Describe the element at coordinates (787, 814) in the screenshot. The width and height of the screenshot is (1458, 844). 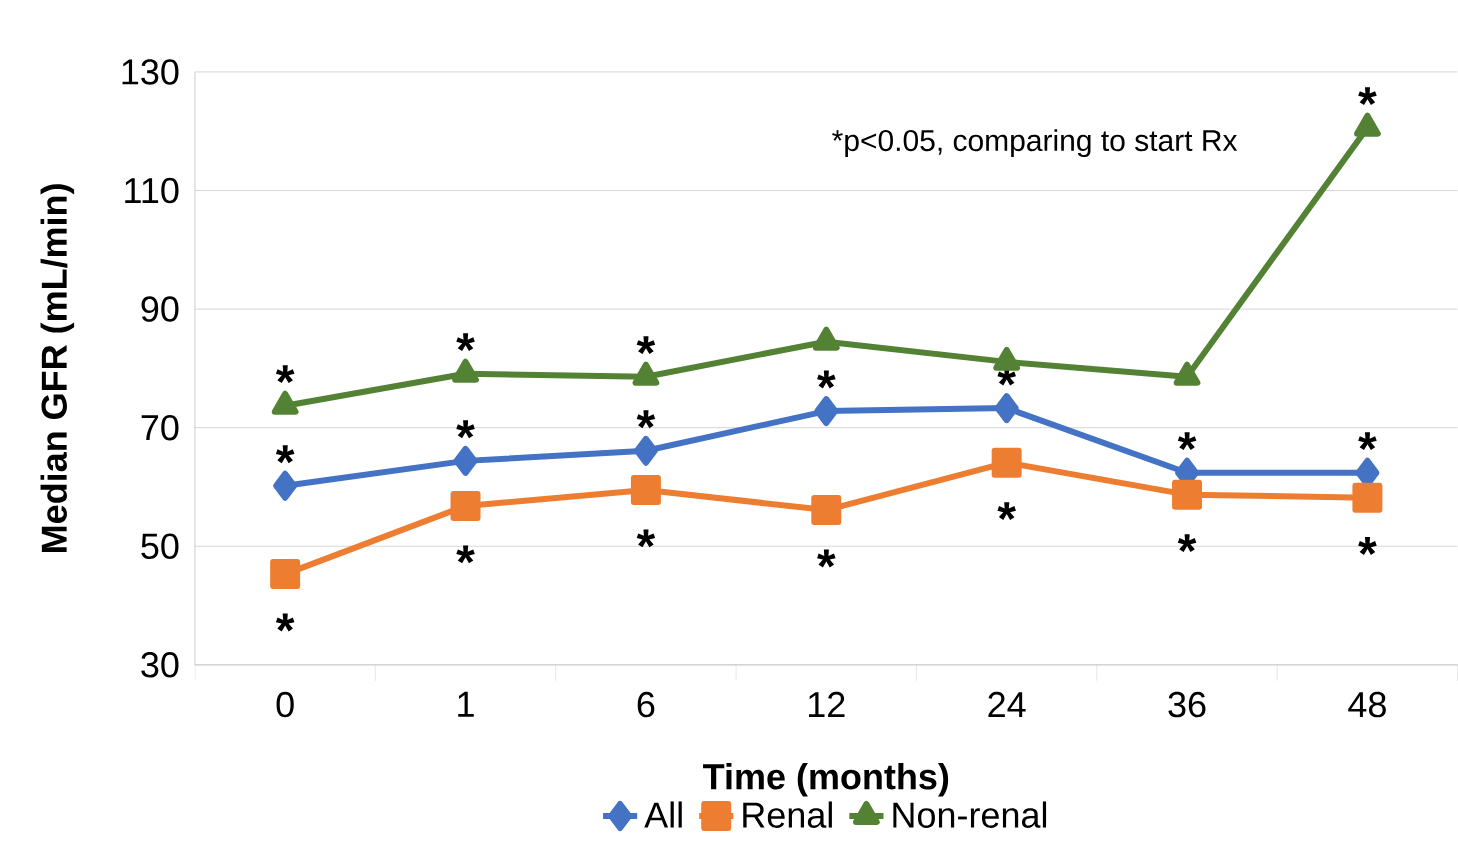
I see `legend-label: Renal` at that location.